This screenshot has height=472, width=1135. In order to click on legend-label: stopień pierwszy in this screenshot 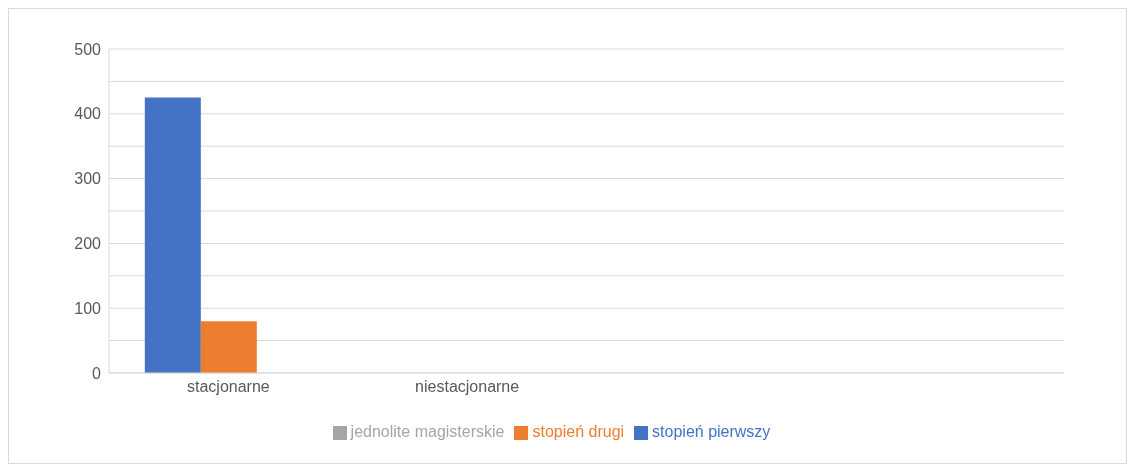, I will do `click(711, 431)`.